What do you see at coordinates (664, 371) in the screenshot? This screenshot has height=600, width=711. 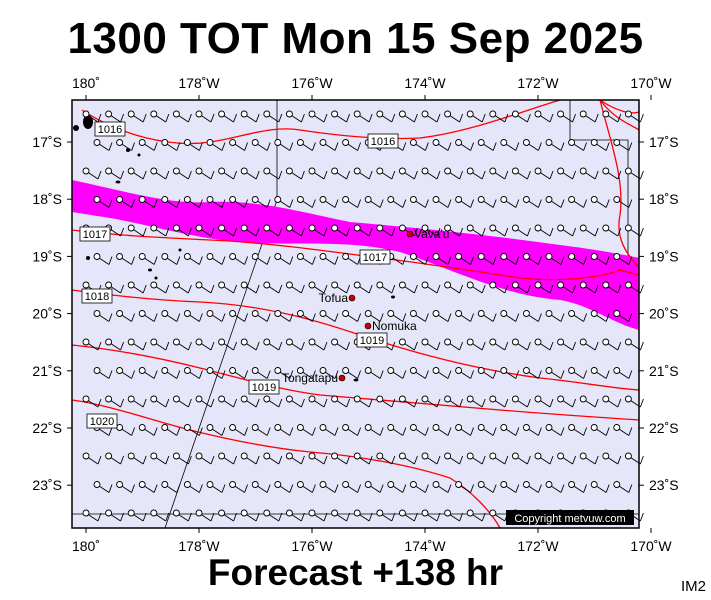 I see `lat-label-right: 21˚S` at bounding box center [664, 371].